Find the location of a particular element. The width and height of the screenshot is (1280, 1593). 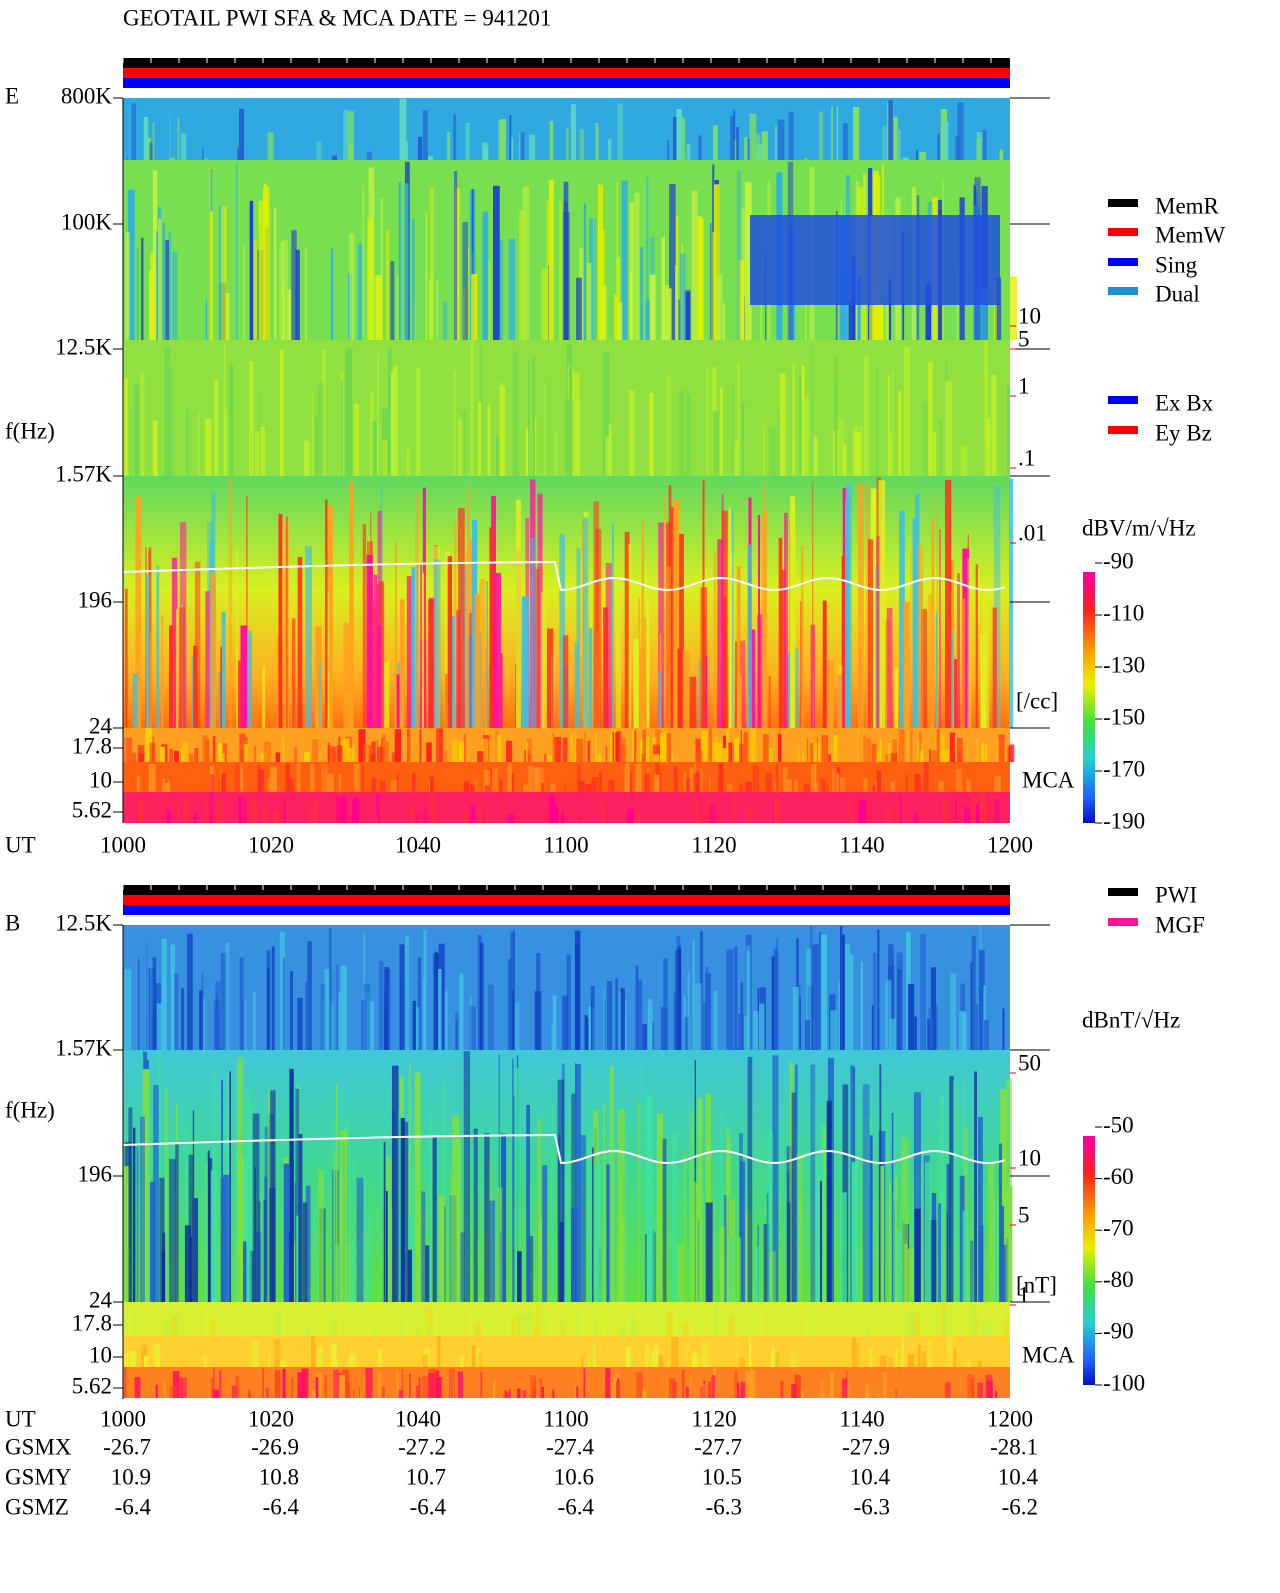

y-tick-label: 1.57K is located at coordinates (83, 1047).